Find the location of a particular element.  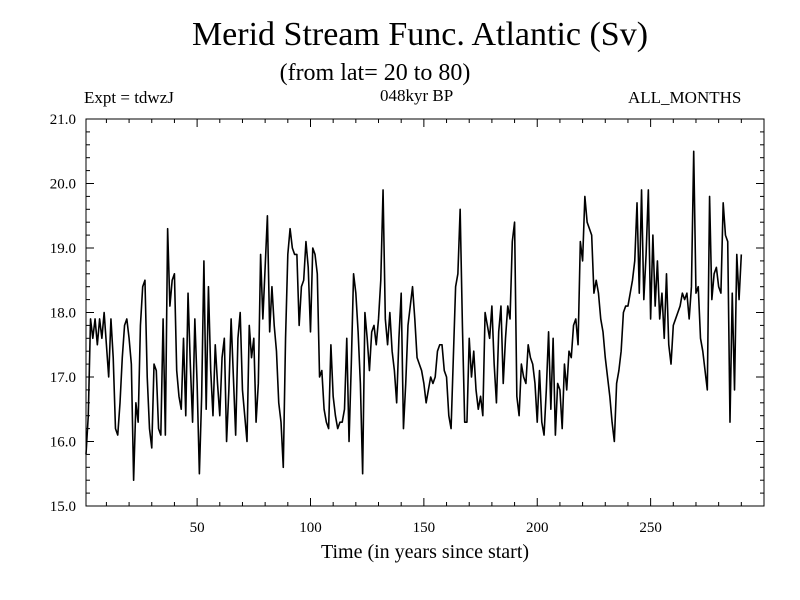

y-tick-label: 17.0 is located at coordinates (63, 378).